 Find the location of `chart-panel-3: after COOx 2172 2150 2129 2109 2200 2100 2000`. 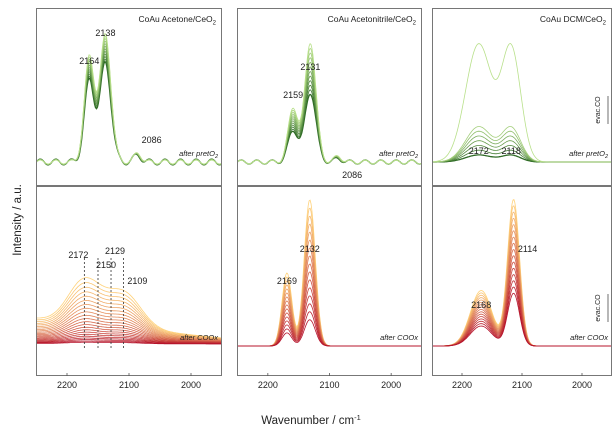

chart-panel-3: after COOx 2172 2150 2129 2109 2200 2100 2000 is located at coordinates (129, 288).